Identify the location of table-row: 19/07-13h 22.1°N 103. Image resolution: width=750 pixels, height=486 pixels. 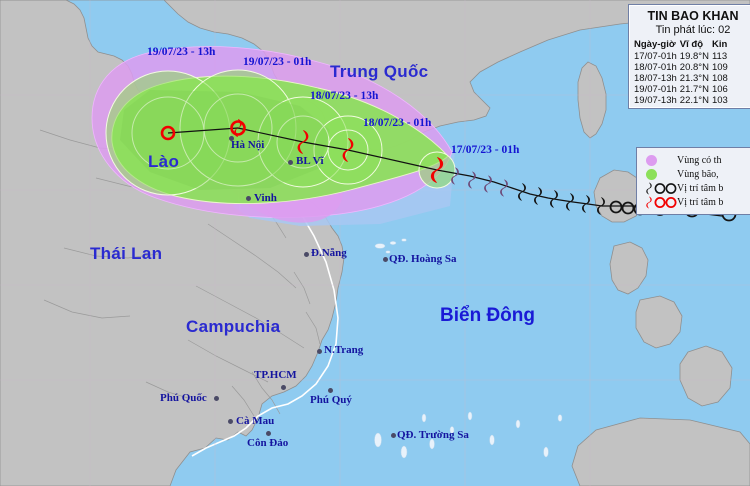
(682, 100).